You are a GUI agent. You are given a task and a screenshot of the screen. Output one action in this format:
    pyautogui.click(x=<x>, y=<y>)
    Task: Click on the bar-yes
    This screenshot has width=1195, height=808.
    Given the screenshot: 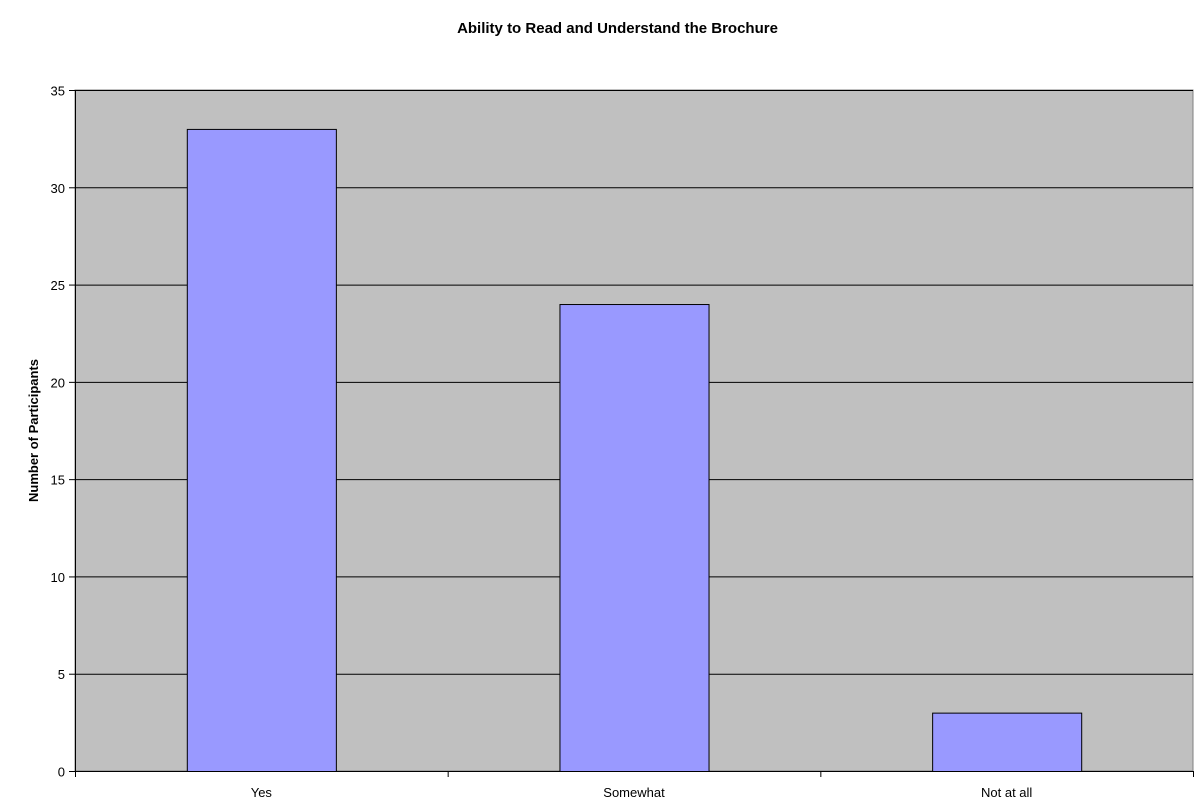 What is the action you would take?
    pyautogui.click(x=261, y=450)
    